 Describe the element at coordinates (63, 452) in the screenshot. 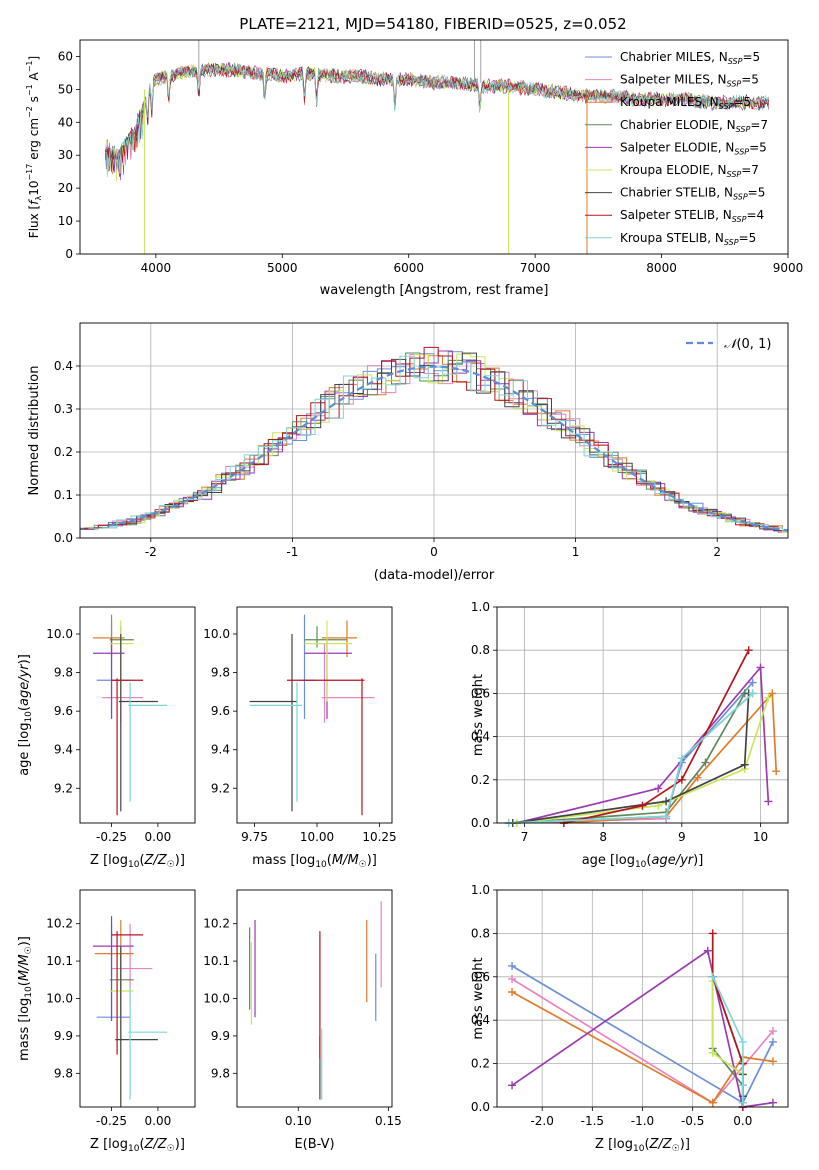

I see `y-tick-label: 0.2` at that location.